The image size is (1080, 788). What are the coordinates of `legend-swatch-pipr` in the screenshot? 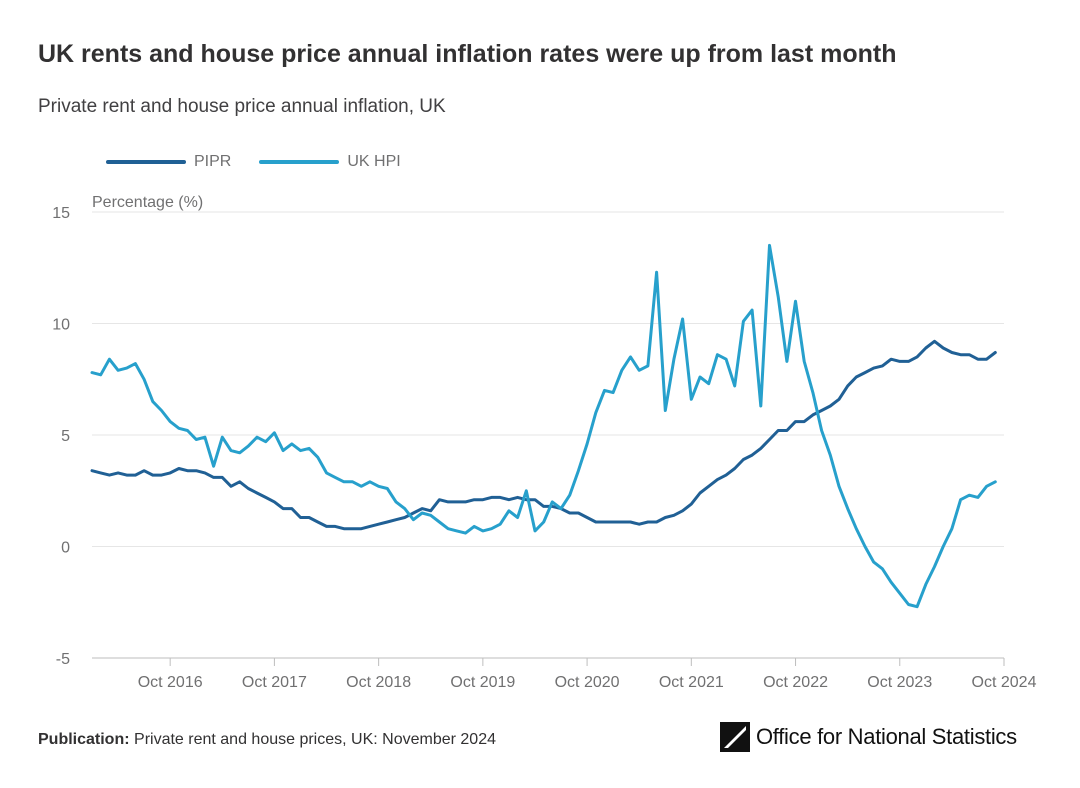 It's located at (146, 162).